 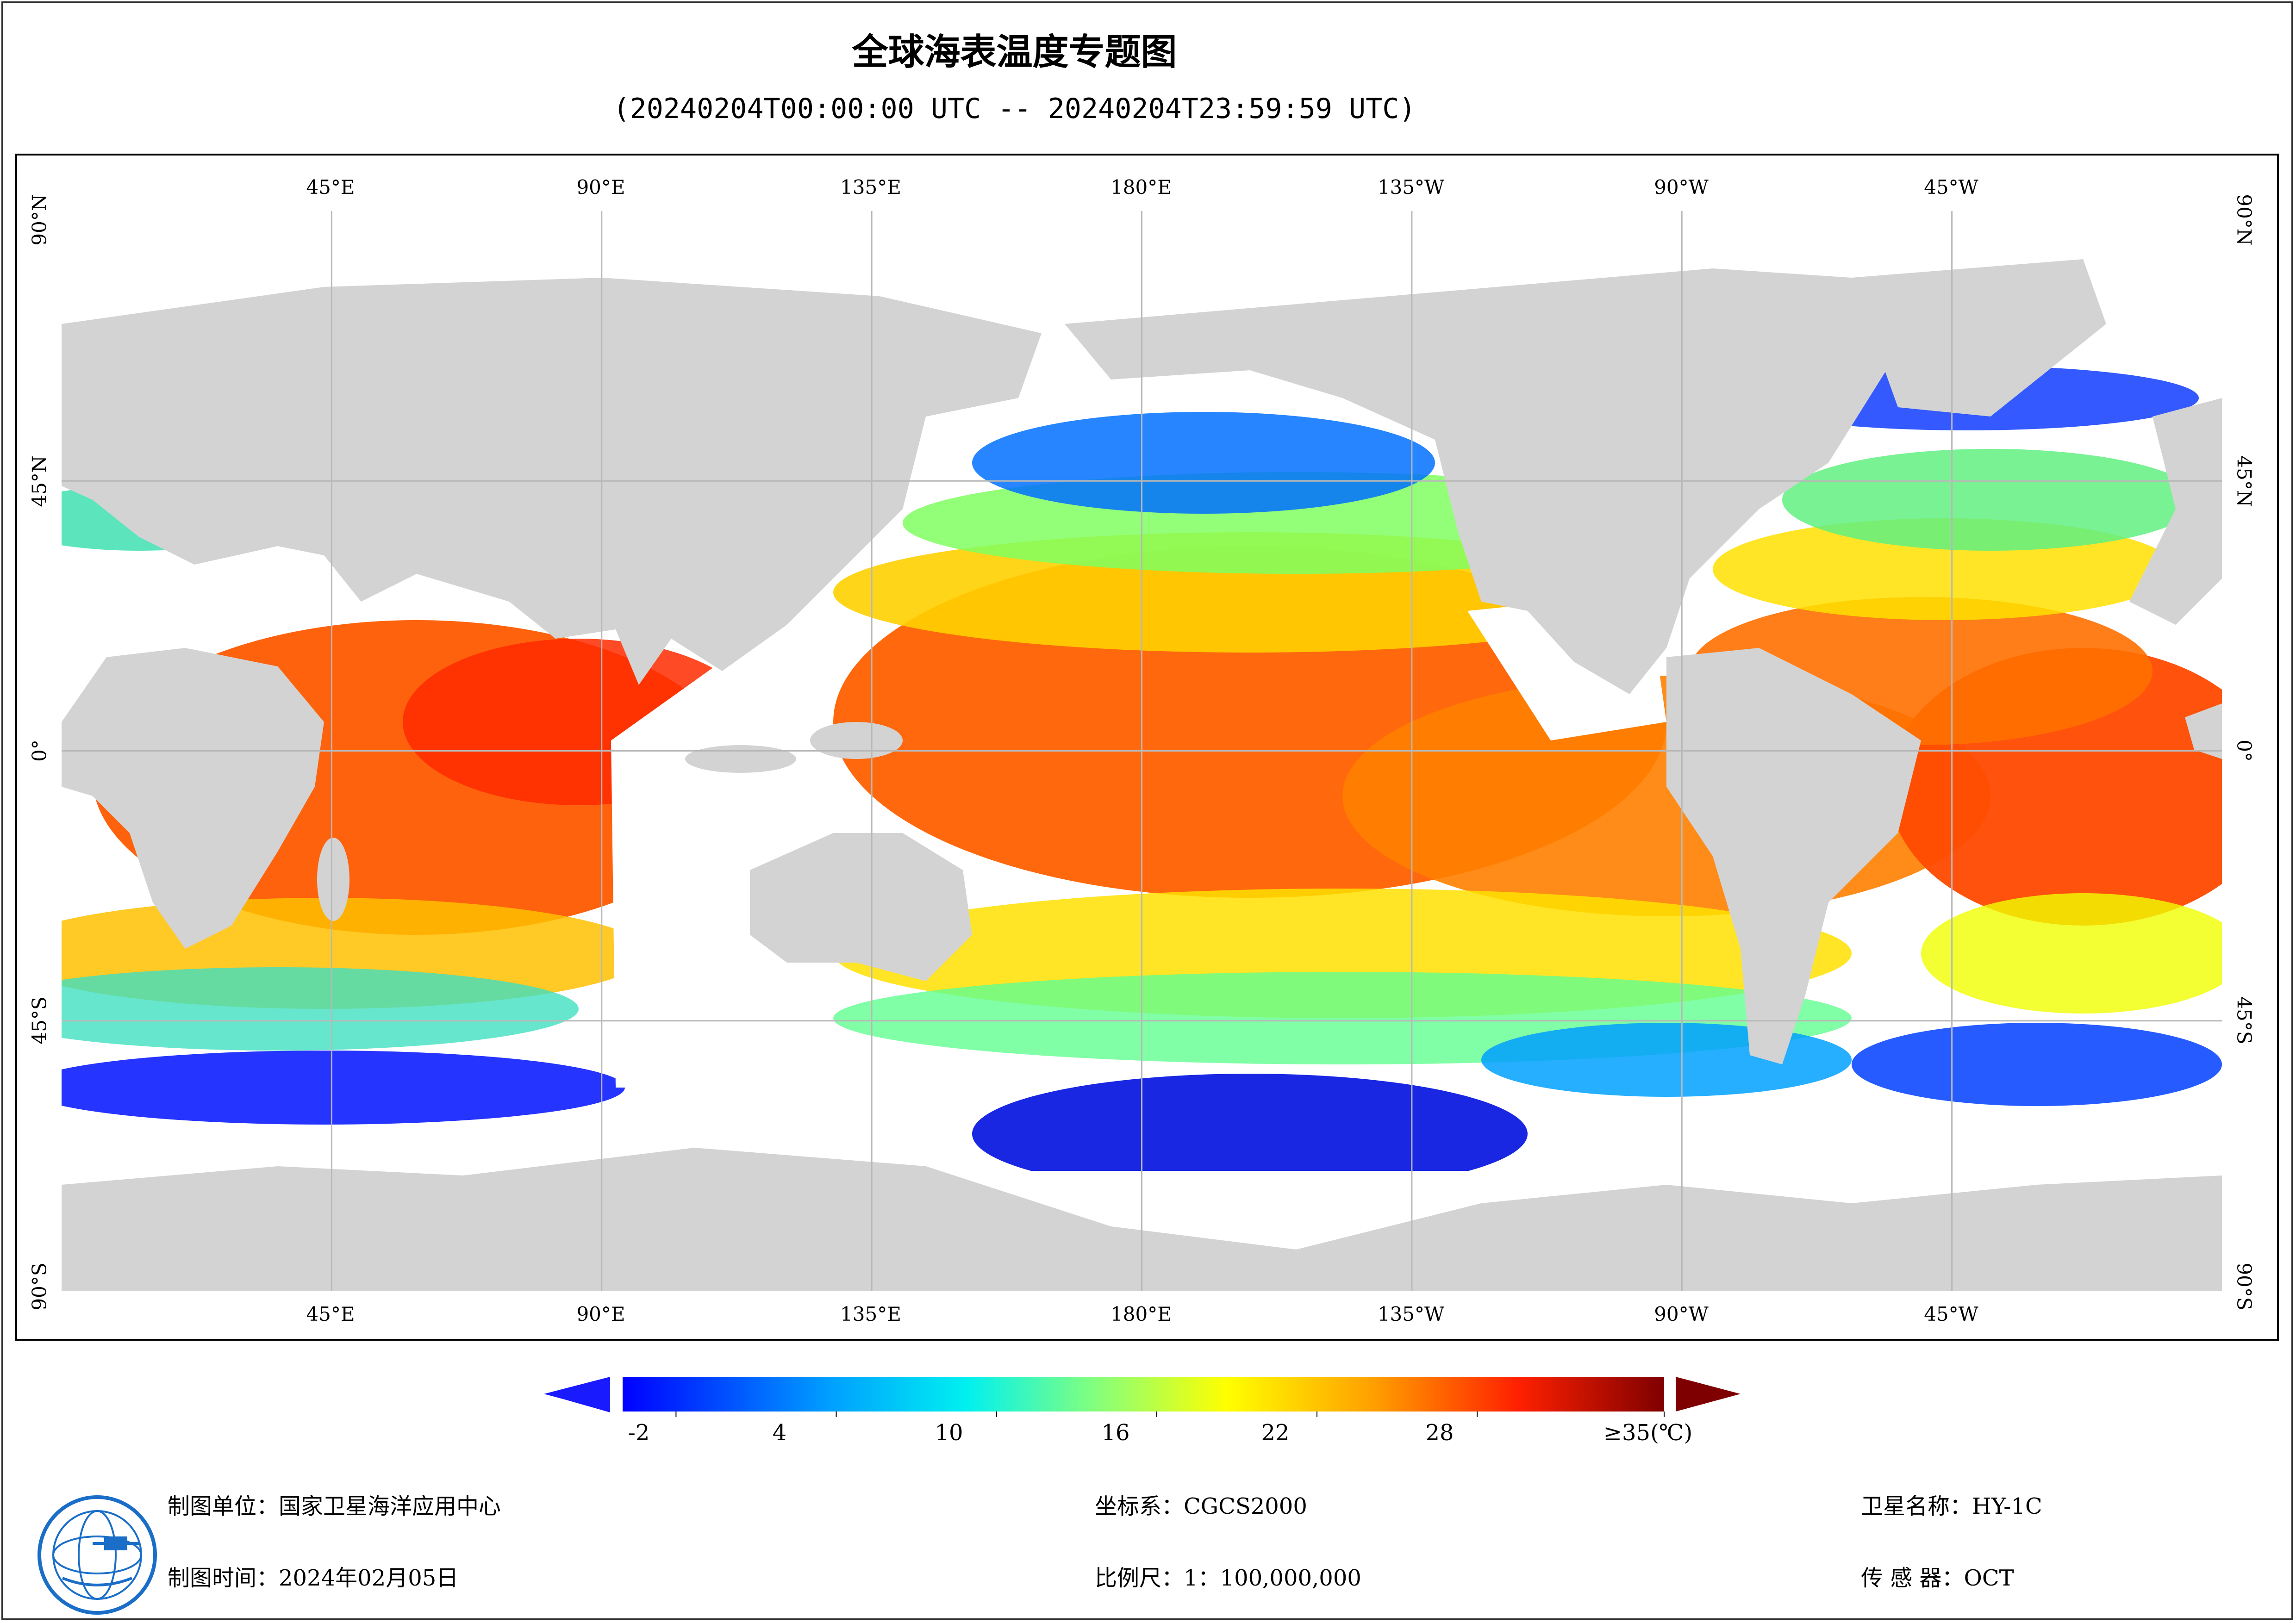 What do you see at coordinates (1951, 187) in the screenshot?
I see `lon-tick-top: 45°W` at bounding box center [1951, 187].